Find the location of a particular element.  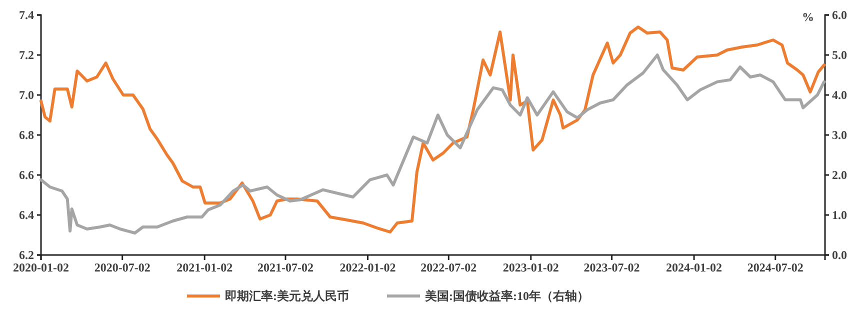

x-tick-label: 2020-01-02 is located at coordinates (41, 267).